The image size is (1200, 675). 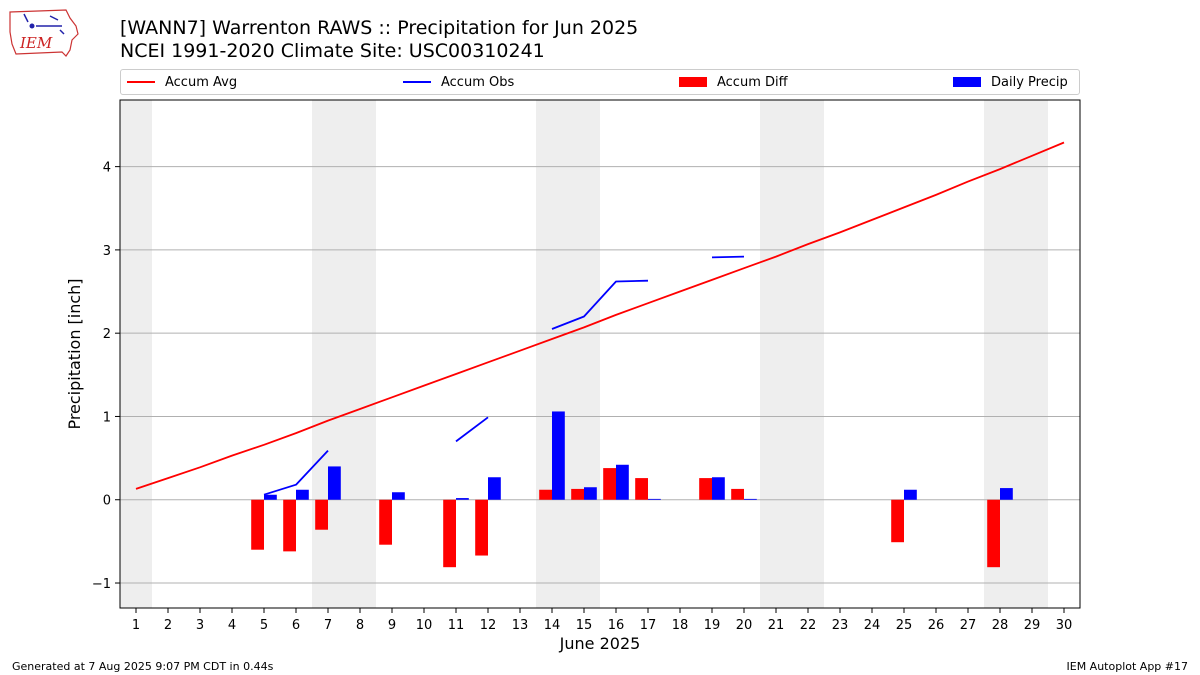 What do you see at coordinates (136, 625) in the screenshot?
I see `x-tick-label: 1` at bounding box center [136, 625].